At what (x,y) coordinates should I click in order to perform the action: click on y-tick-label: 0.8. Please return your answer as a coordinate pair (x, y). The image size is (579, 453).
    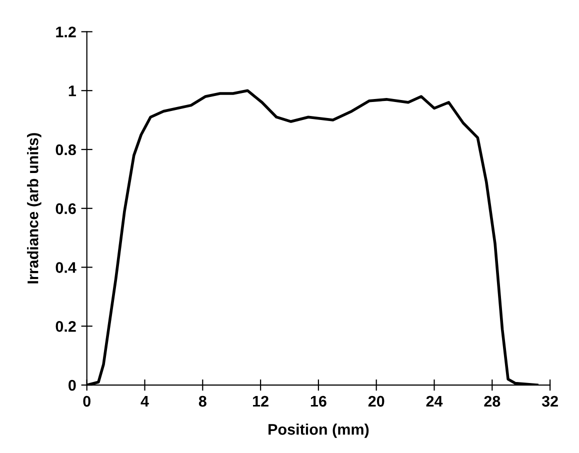
    Looking at the image, I should click on (66, 150).